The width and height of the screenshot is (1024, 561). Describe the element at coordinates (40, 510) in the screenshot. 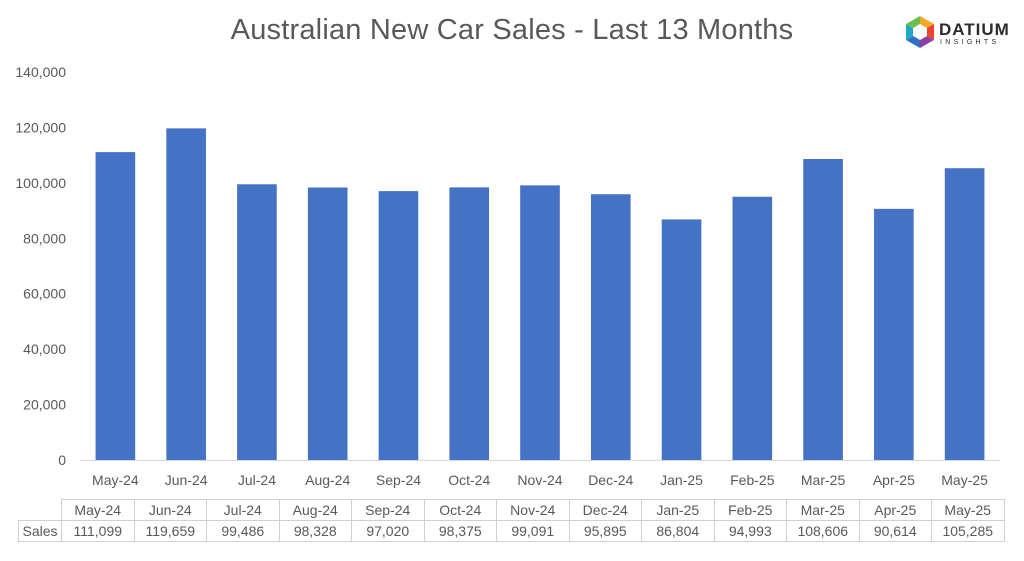

I see `table-corner-cell` at that location.